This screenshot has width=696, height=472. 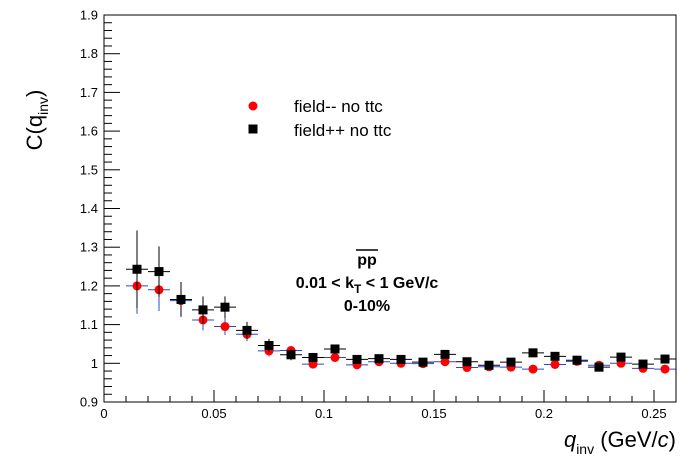 I want to click on y-tick-label: 1.1, so click(x=89, y=324).